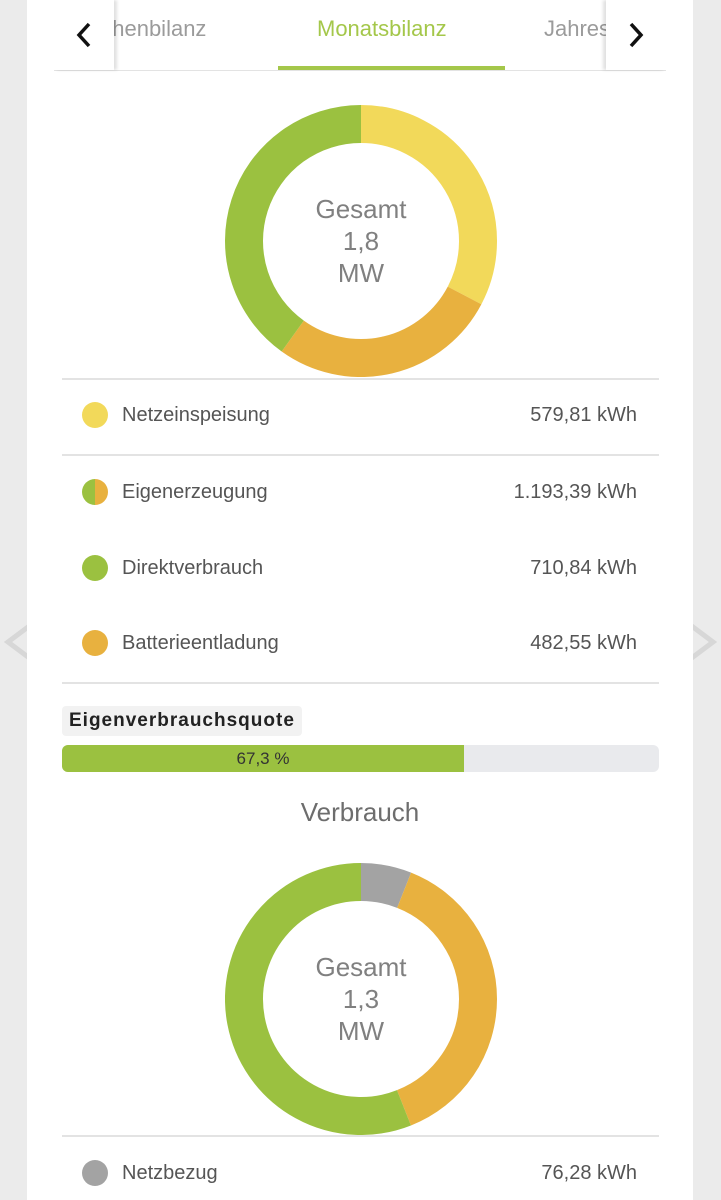 The image size is (721, 1200). I want to click on row-value: 579,81 kWh, so click(583, 415).